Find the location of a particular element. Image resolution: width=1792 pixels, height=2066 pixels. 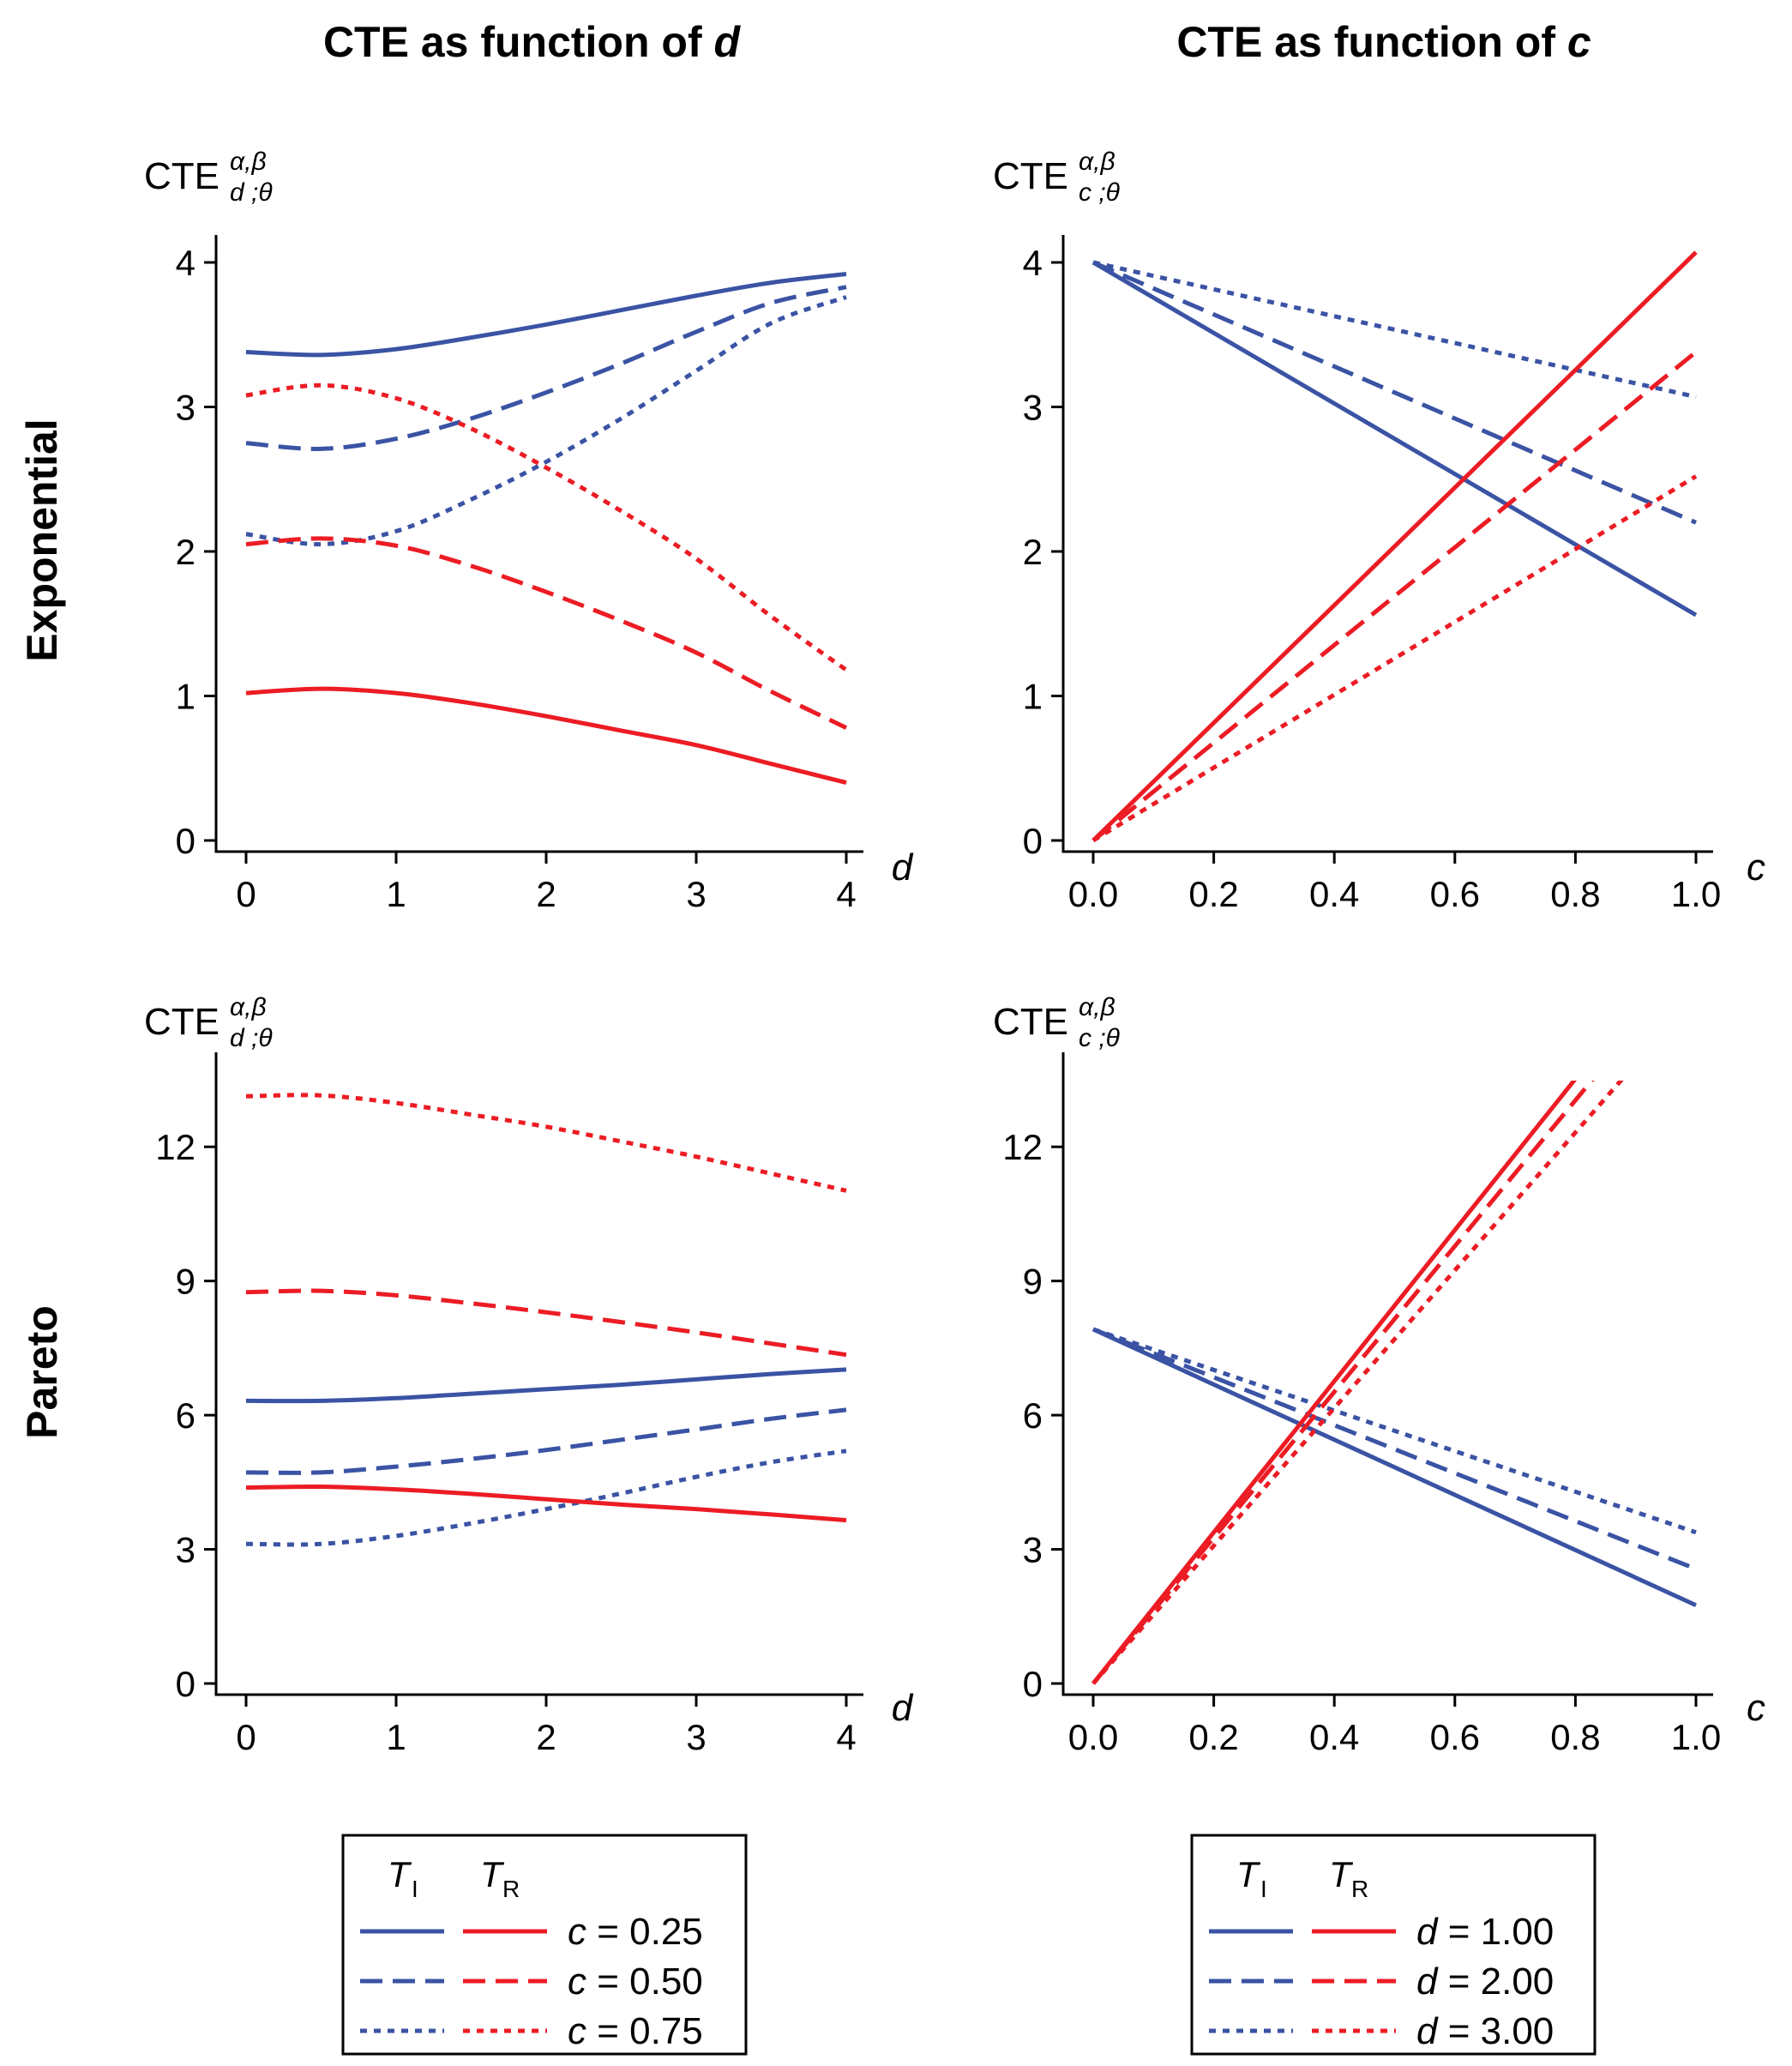

legend-entry-label: d = 3.00 is located at coordinates (1485, 2031).